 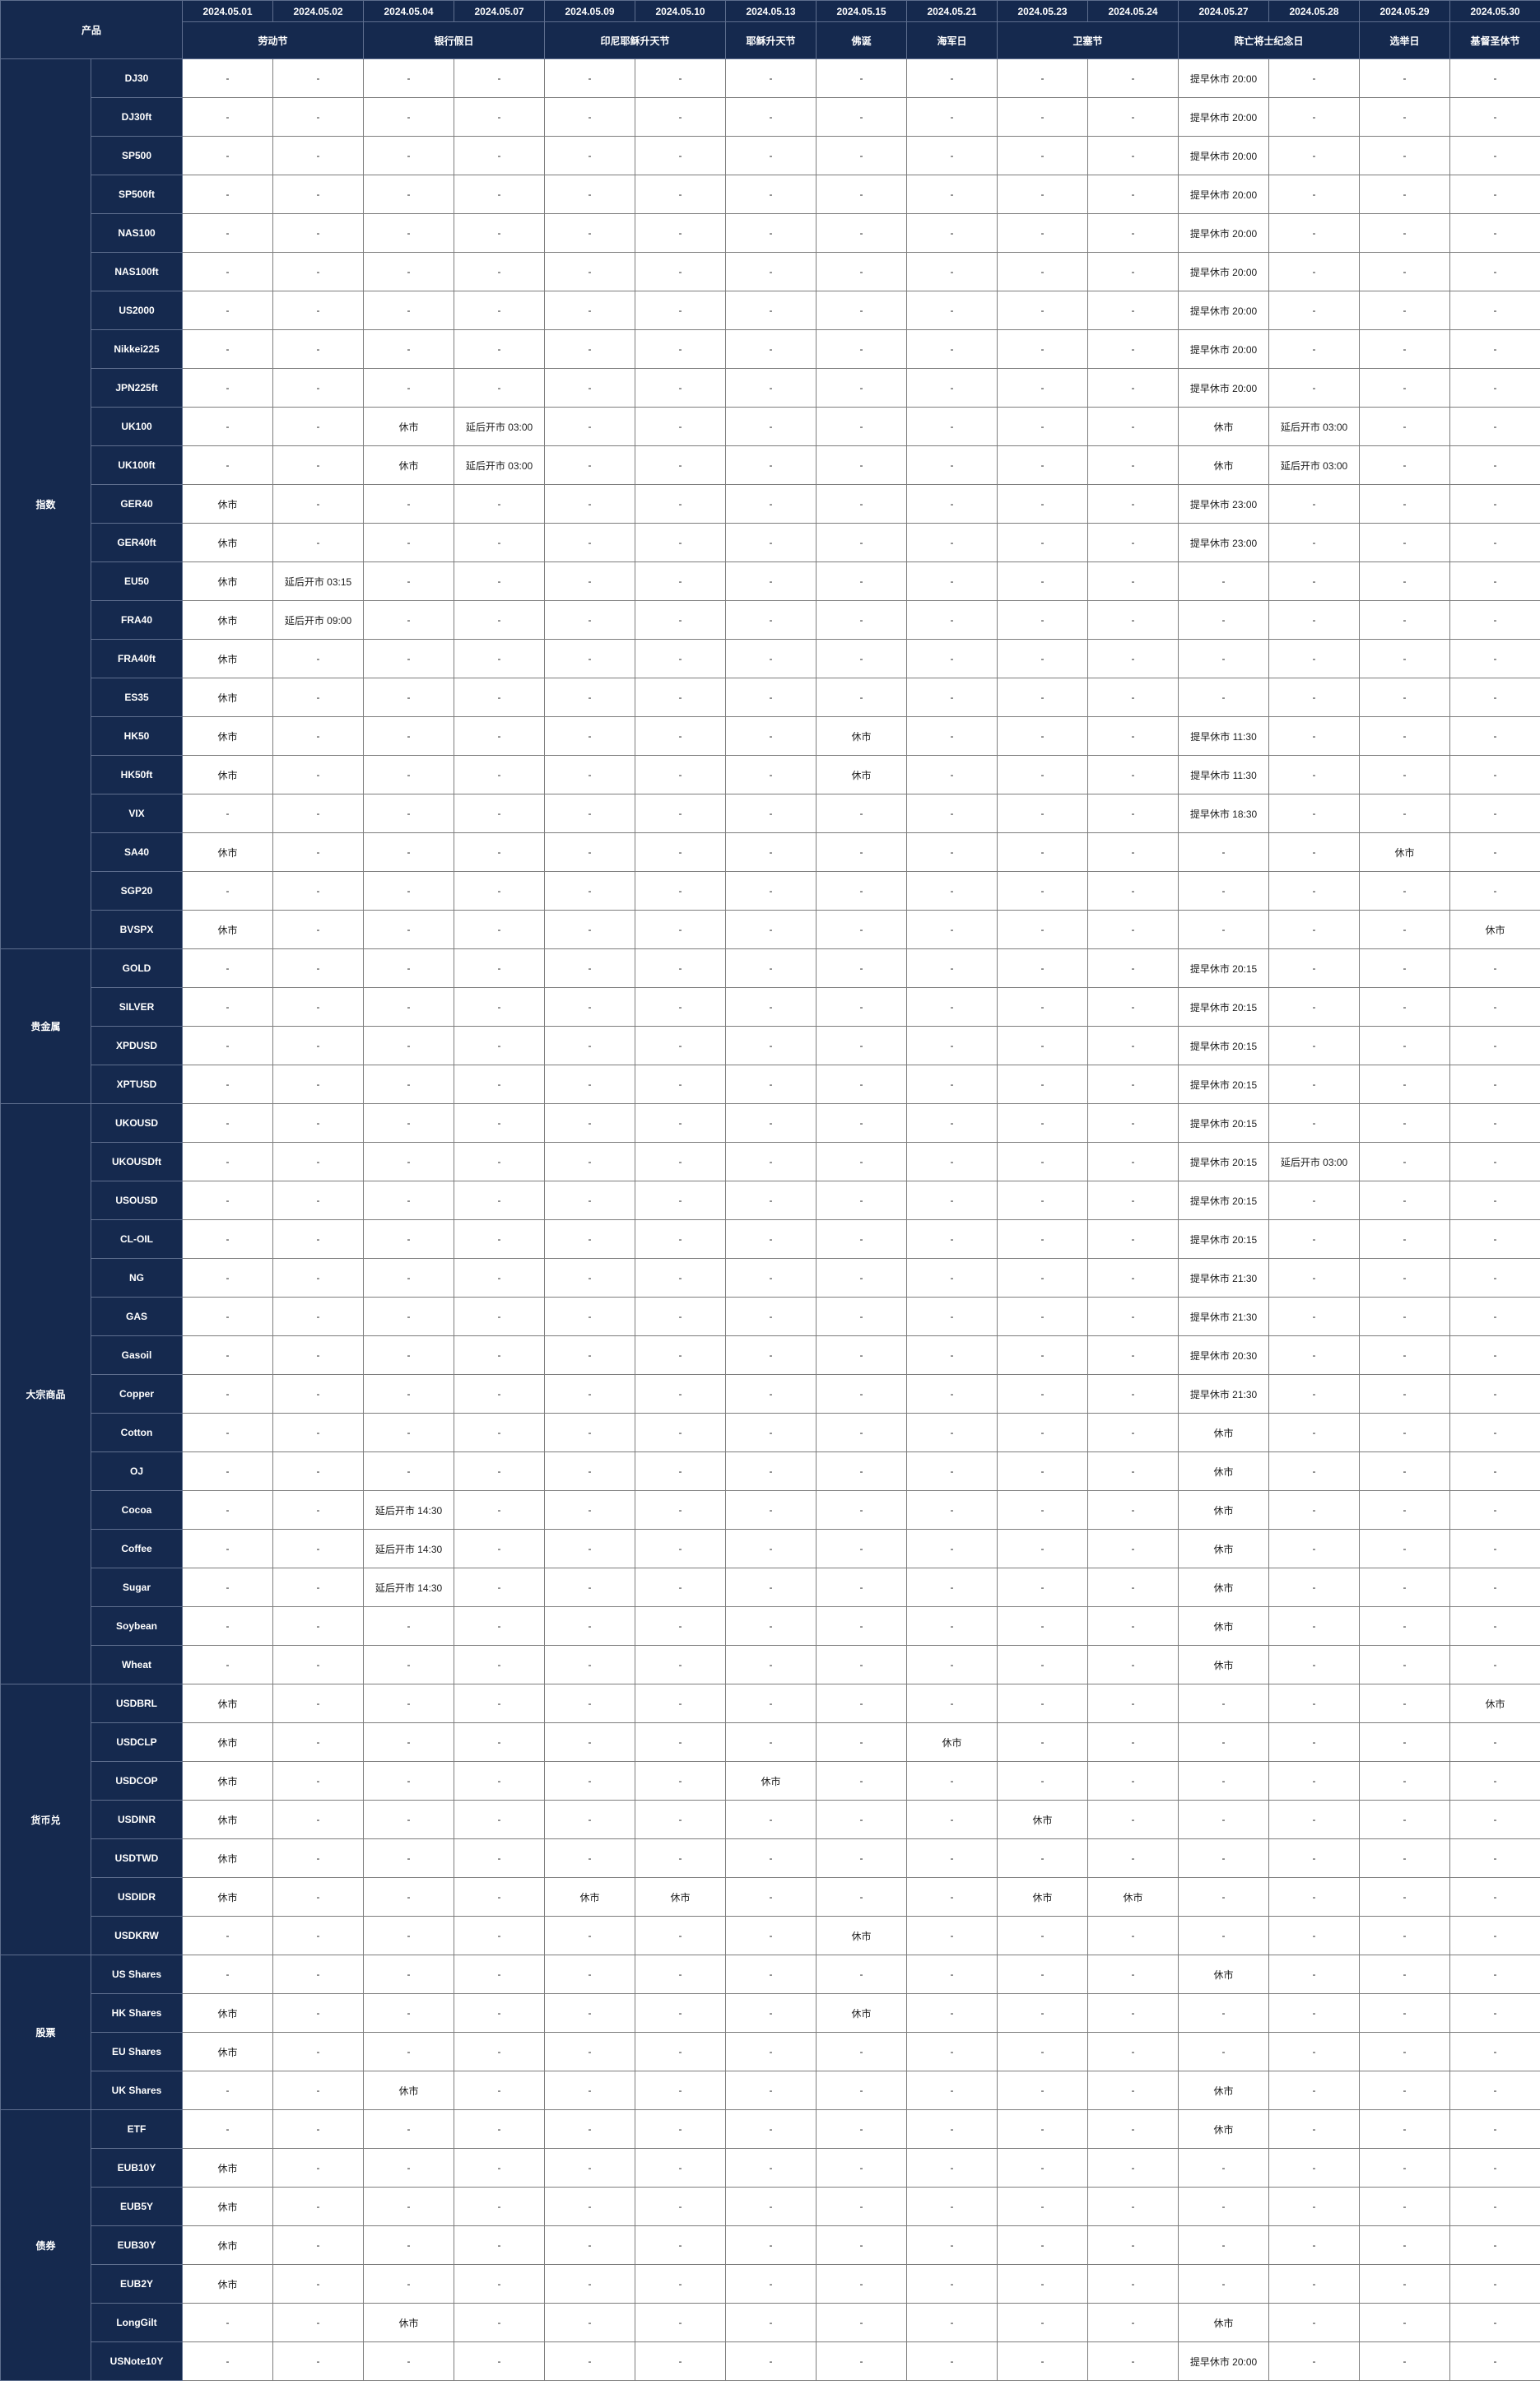 I want to click on product-row: Wheat-----------休市---, so click(x=771, y=1665).